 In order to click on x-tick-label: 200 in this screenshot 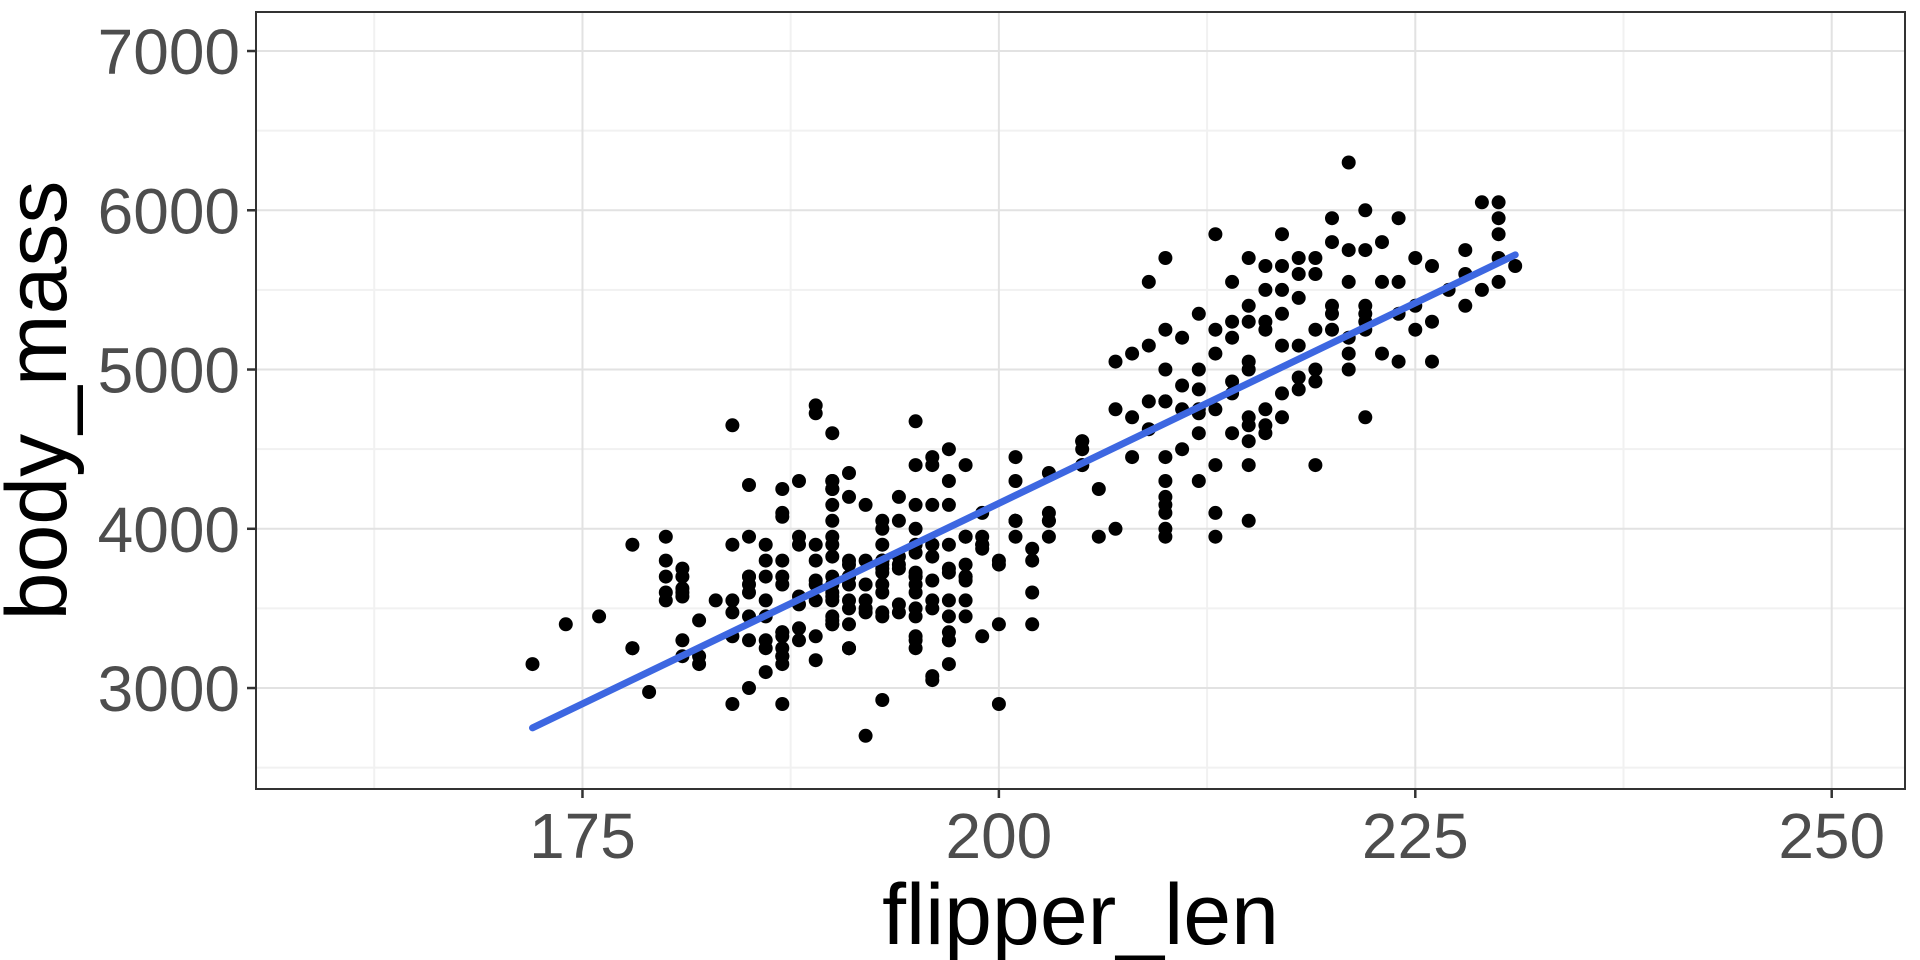, I will do `click(998, 836)`.